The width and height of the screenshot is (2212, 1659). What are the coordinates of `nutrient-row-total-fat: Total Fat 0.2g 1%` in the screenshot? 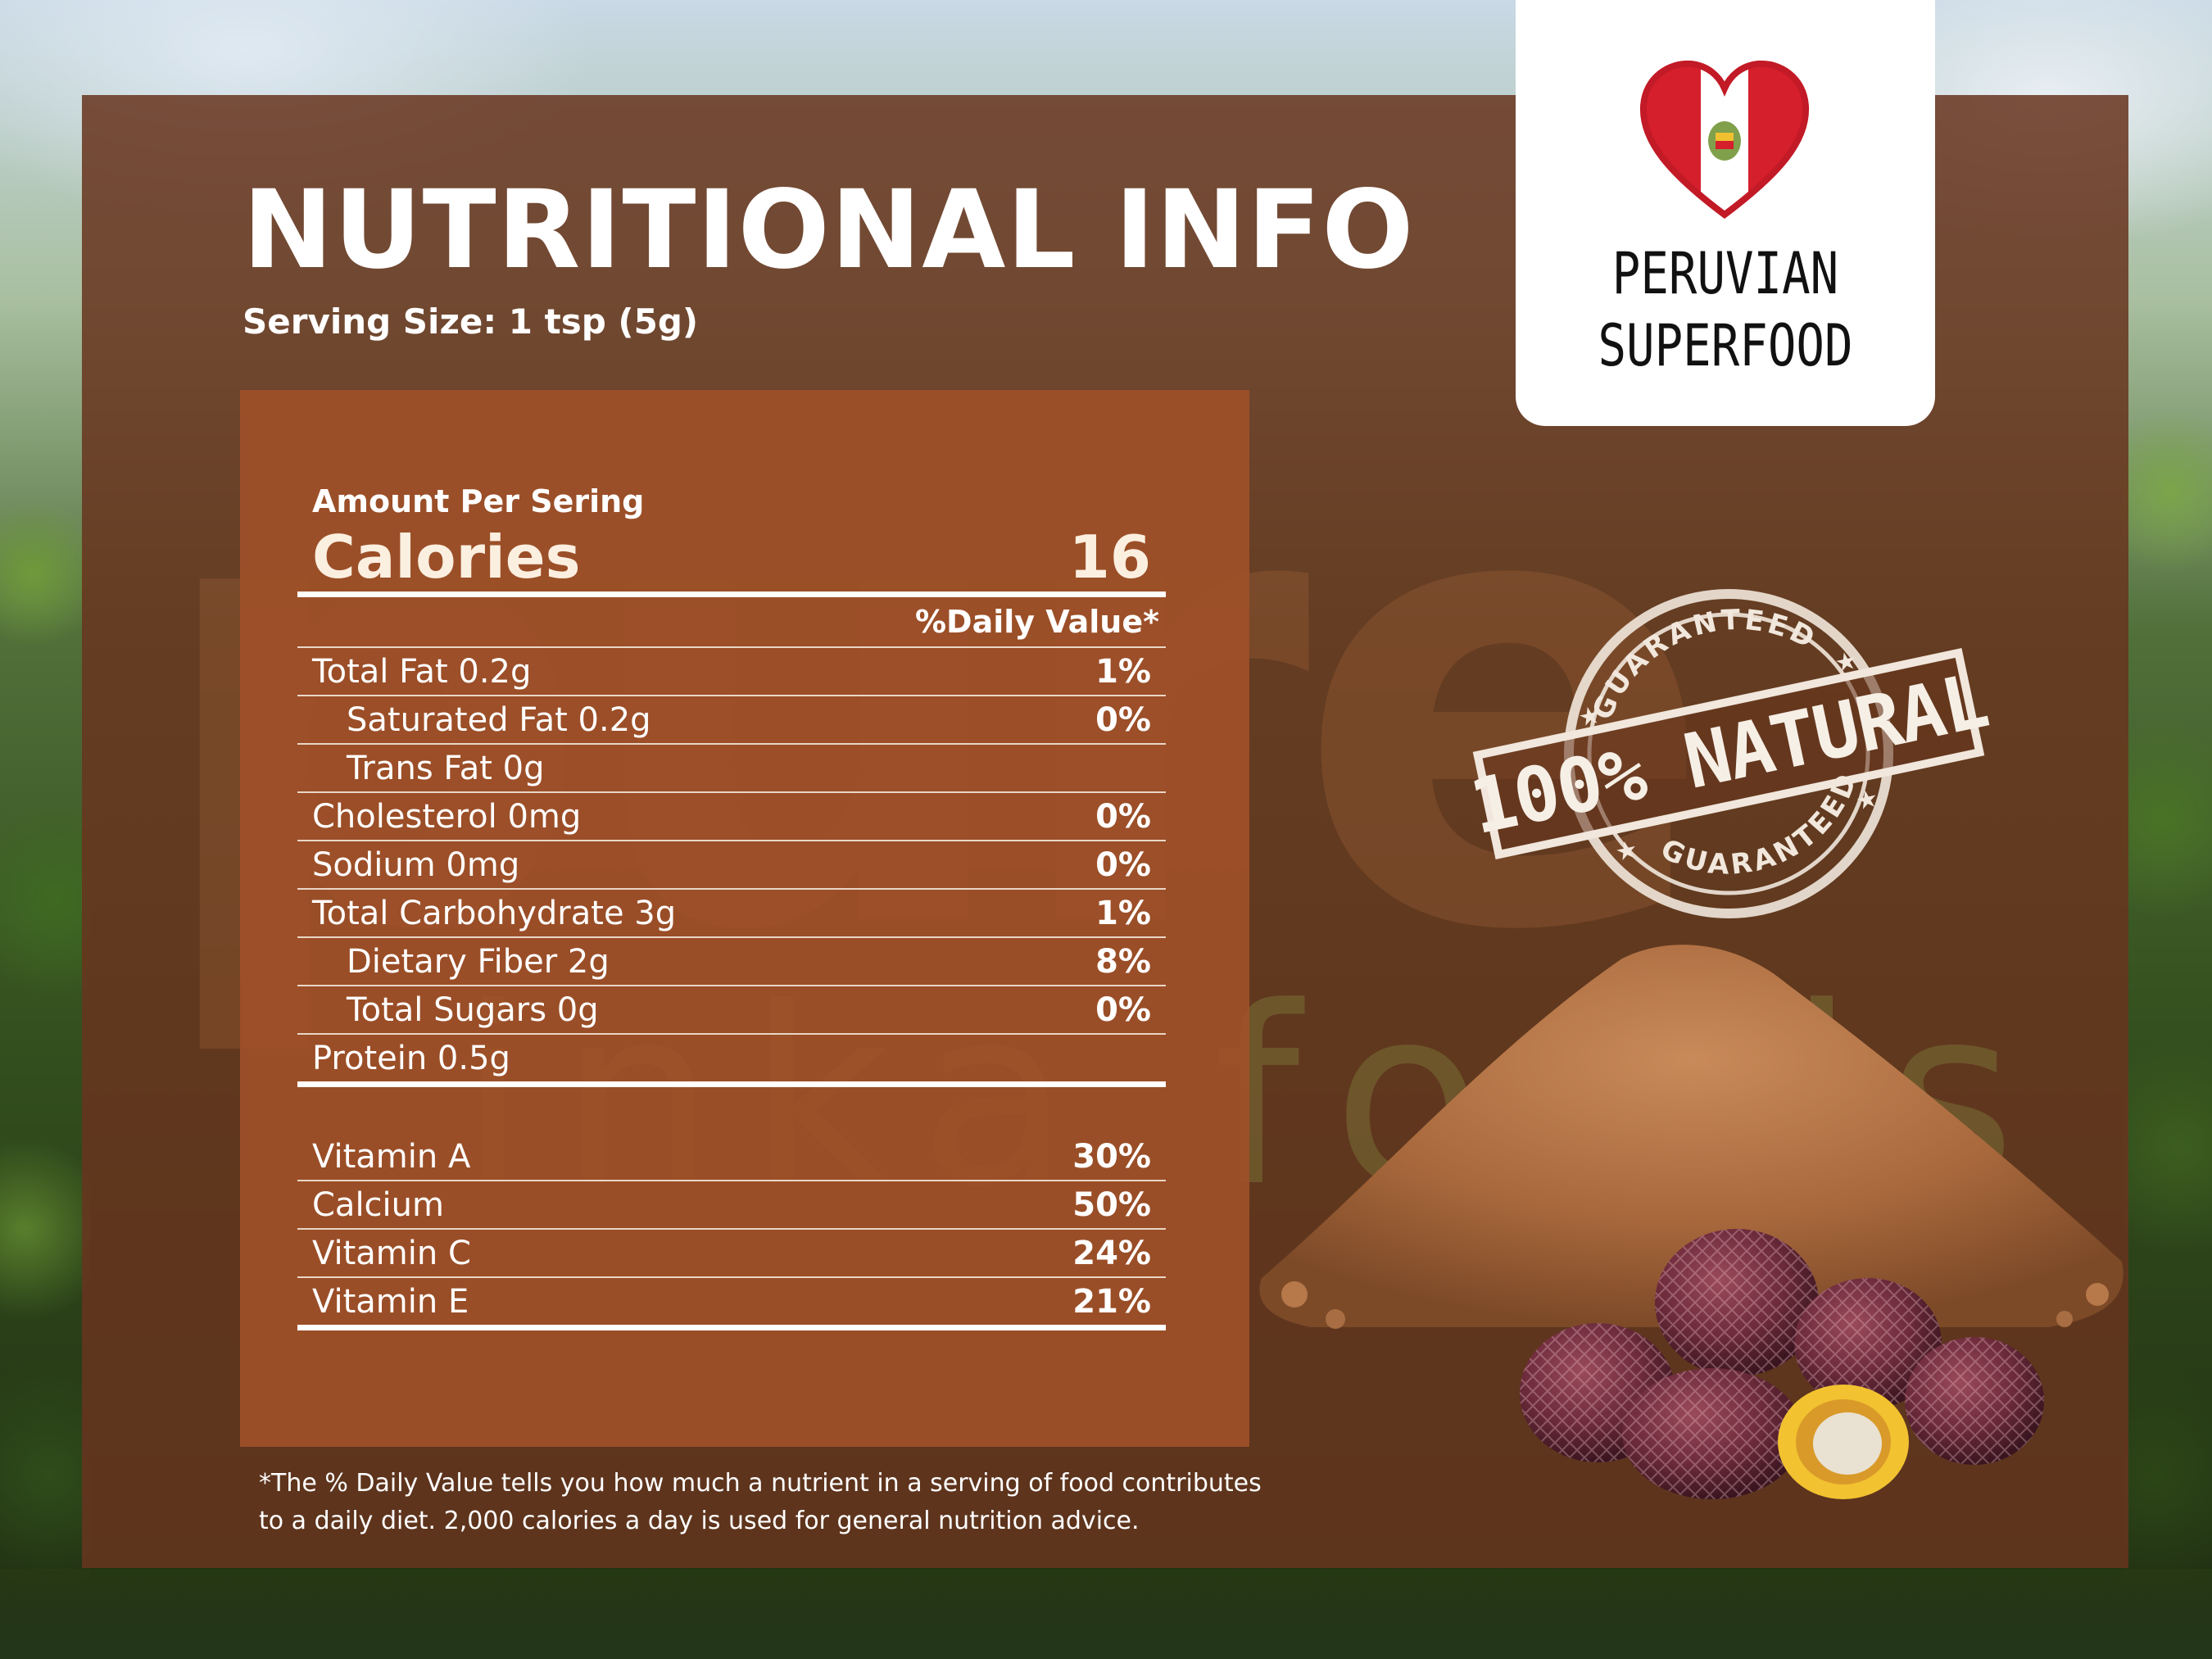 It's located at (731, 672).